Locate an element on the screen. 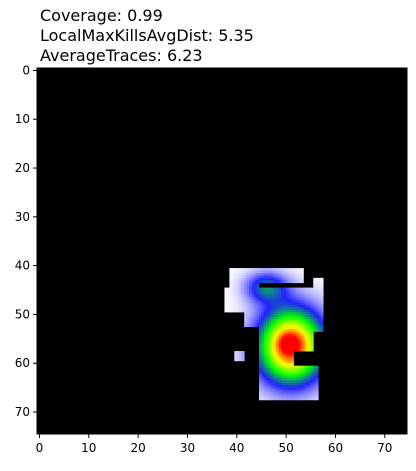 This screenshot has width=416, height=471. x-tick-label: 50 is located at coordinates (285, 448).